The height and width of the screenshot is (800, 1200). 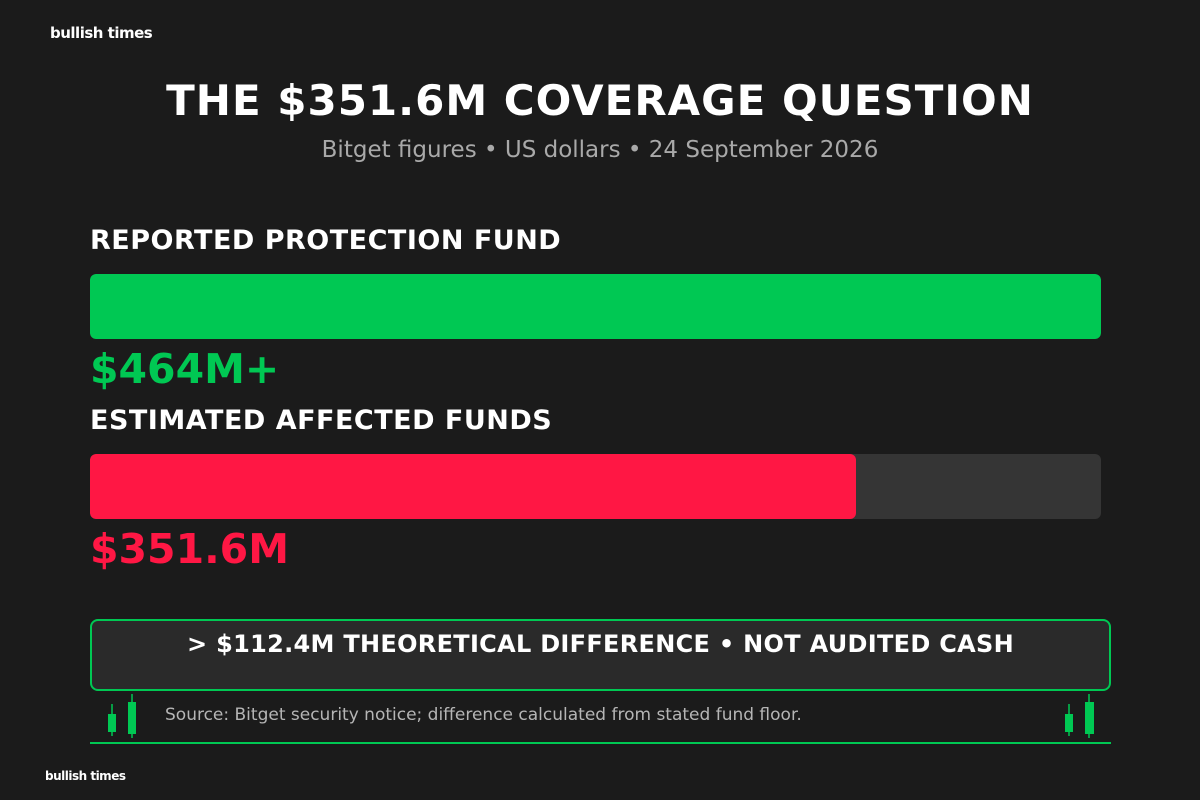 I want to click on bar-fill-protection-fund, so click(x=595, y=306).